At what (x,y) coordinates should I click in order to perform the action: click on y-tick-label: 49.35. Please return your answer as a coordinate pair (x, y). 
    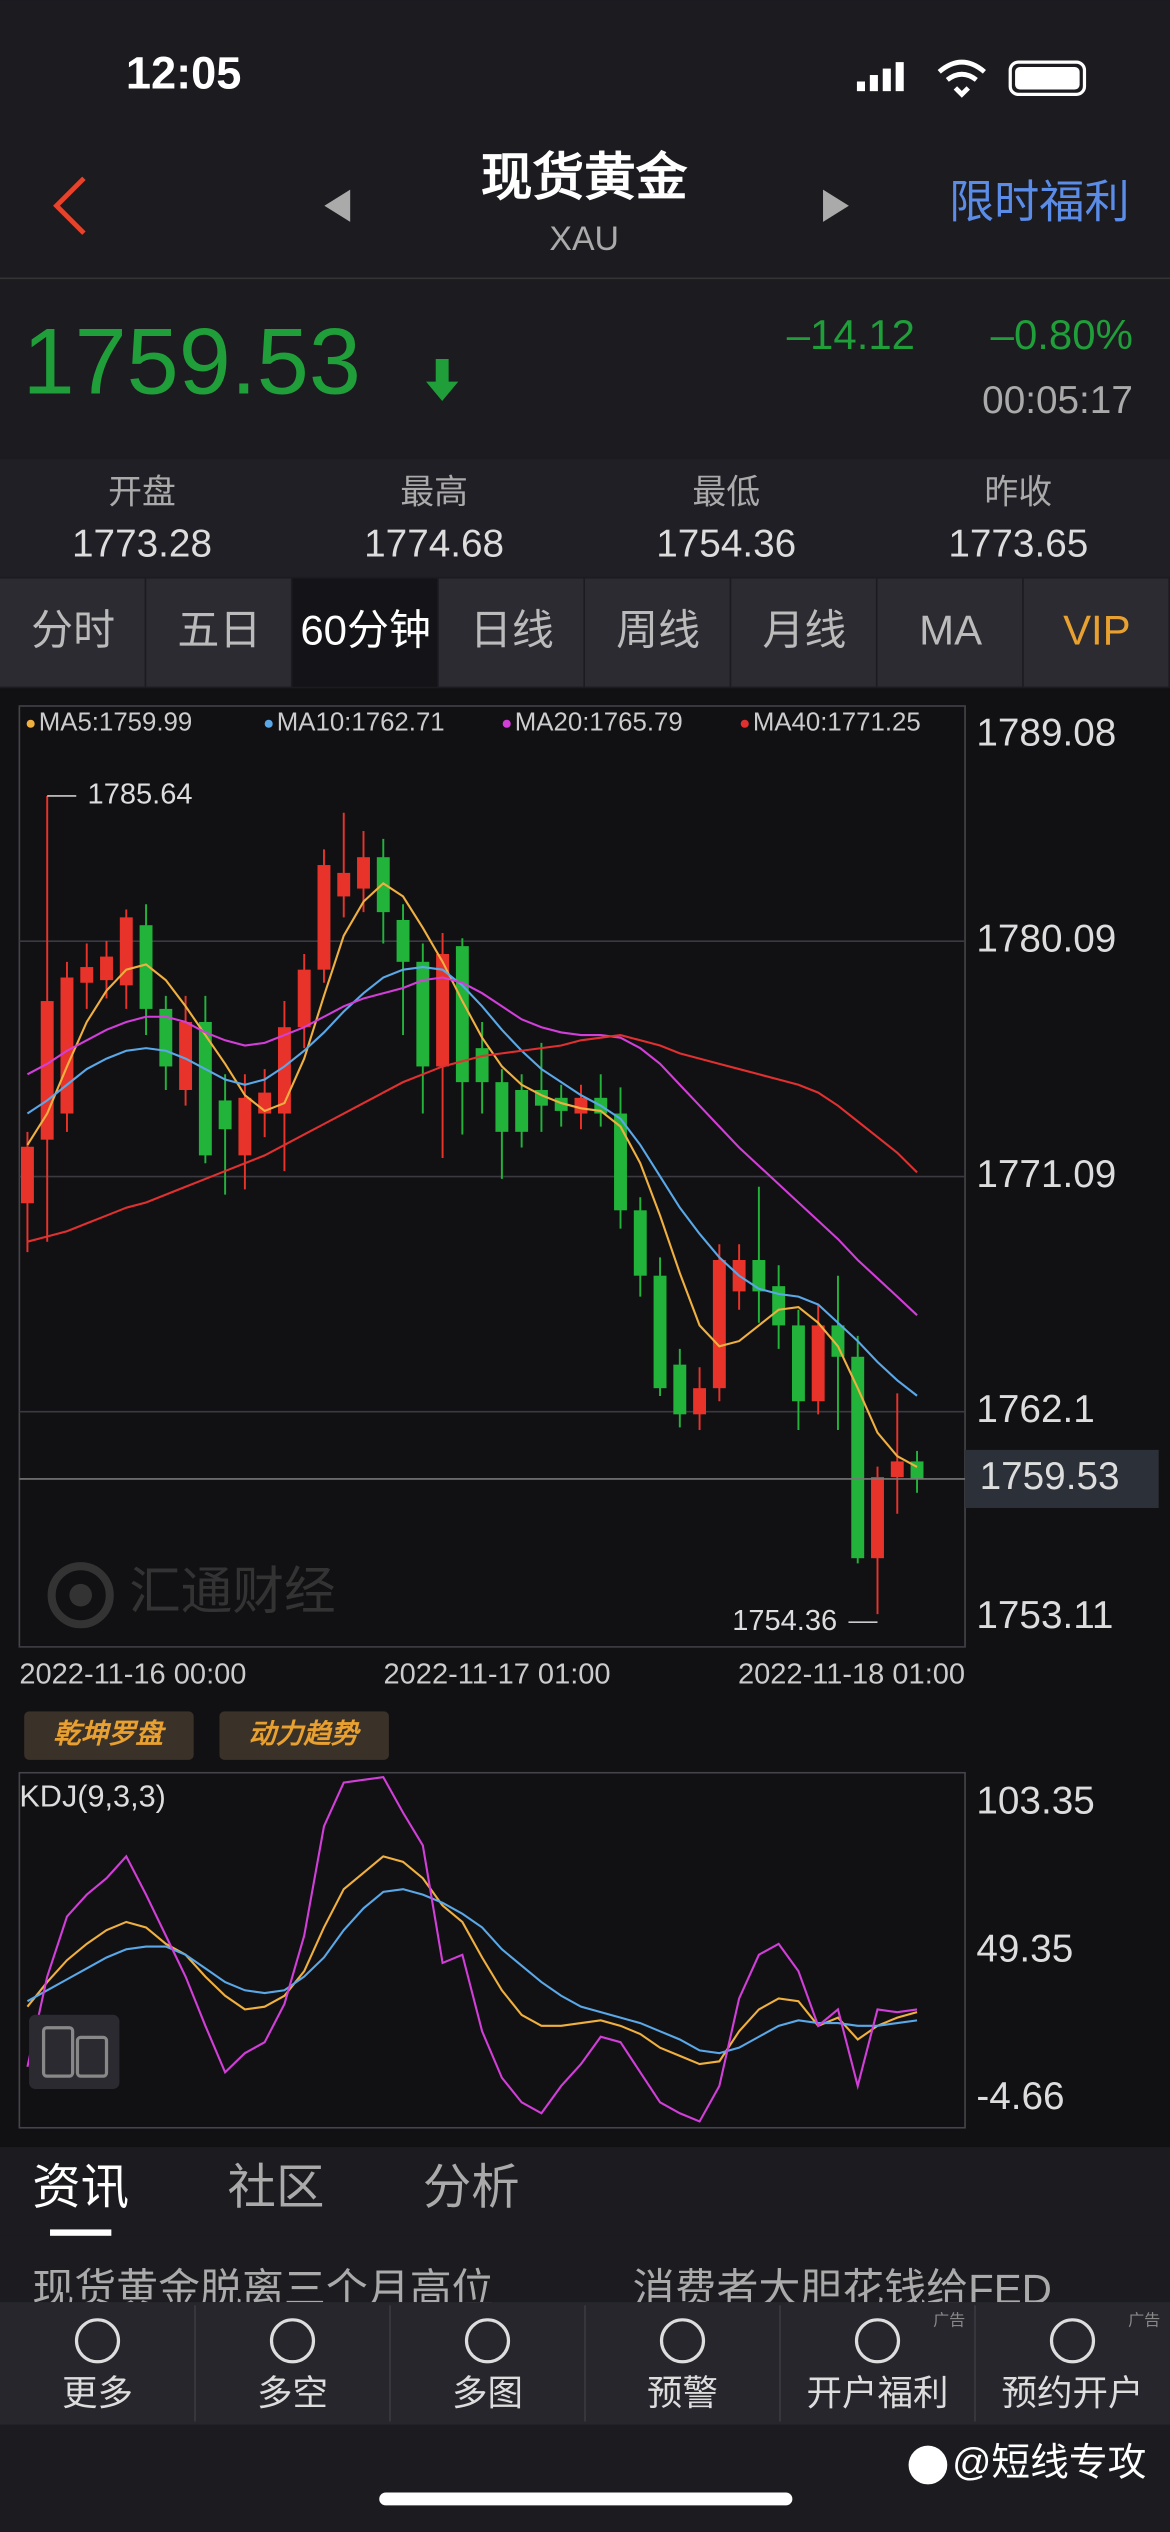
    Looking at the image, I should click on (1024, 1948).